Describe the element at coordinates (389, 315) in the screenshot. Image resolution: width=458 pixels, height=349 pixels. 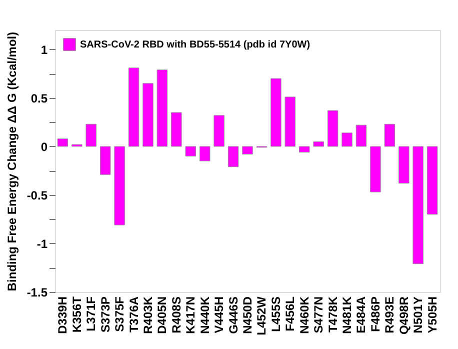
I see `x-tick-label: R493E` at that location.